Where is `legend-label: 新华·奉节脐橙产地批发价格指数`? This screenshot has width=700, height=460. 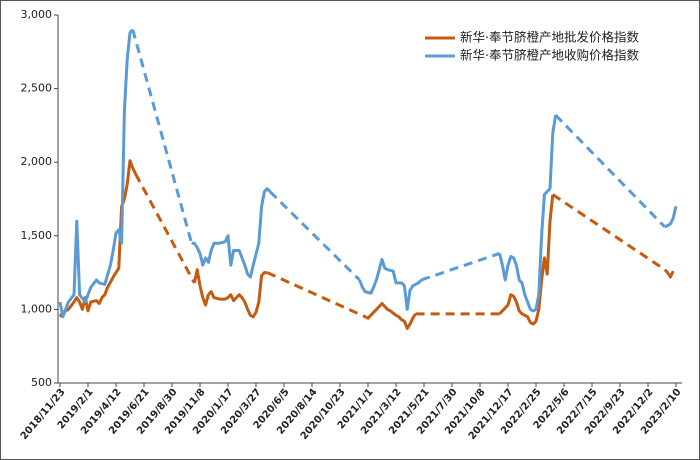
legend-label: 新华·奉节脐橙产地批发价格指数 is located at coordinates (549, 37).